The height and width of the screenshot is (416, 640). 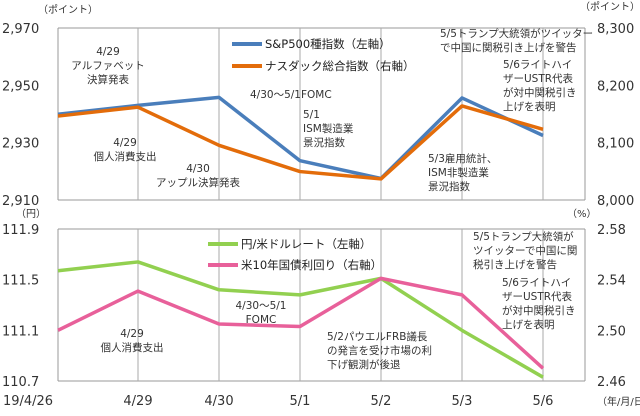 What do you see at coordinates (462, 158) in the screenshot?
I see `annotation-text: 5/3雇用統計、` at bounding box center [462, 158].